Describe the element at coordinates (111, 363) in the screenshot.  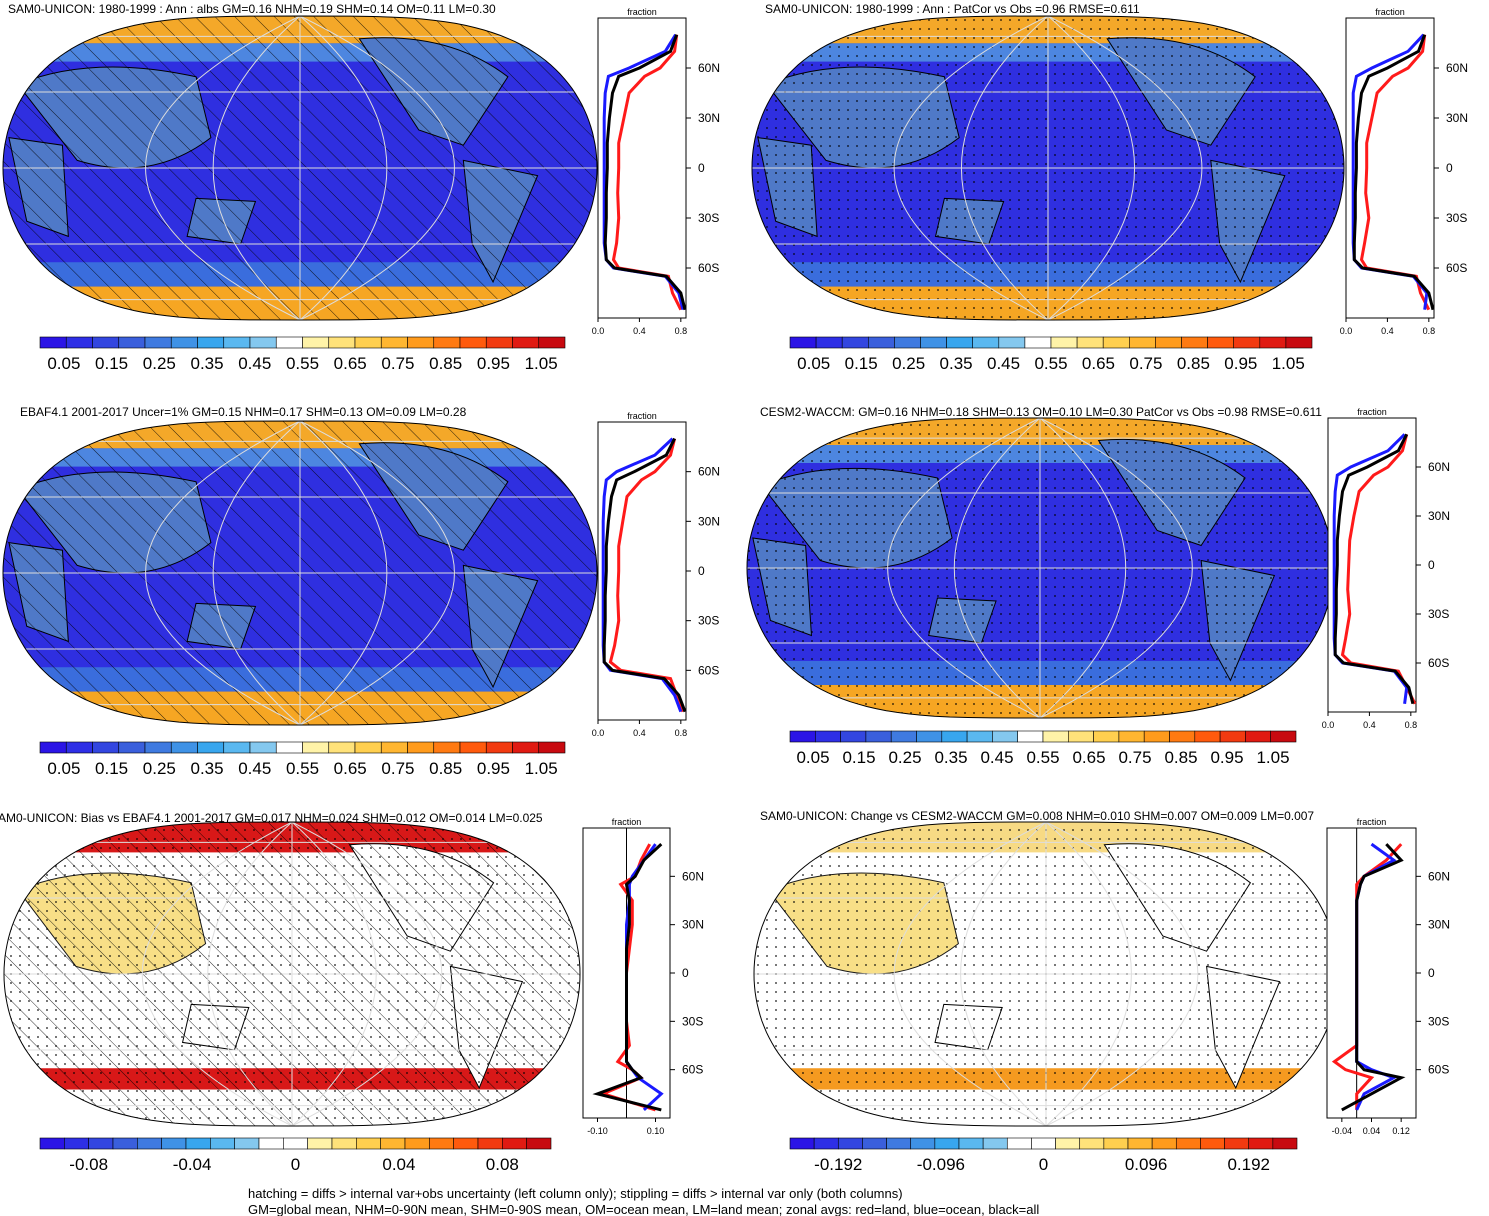
I see `colorbar-label: 0.15` at that location.